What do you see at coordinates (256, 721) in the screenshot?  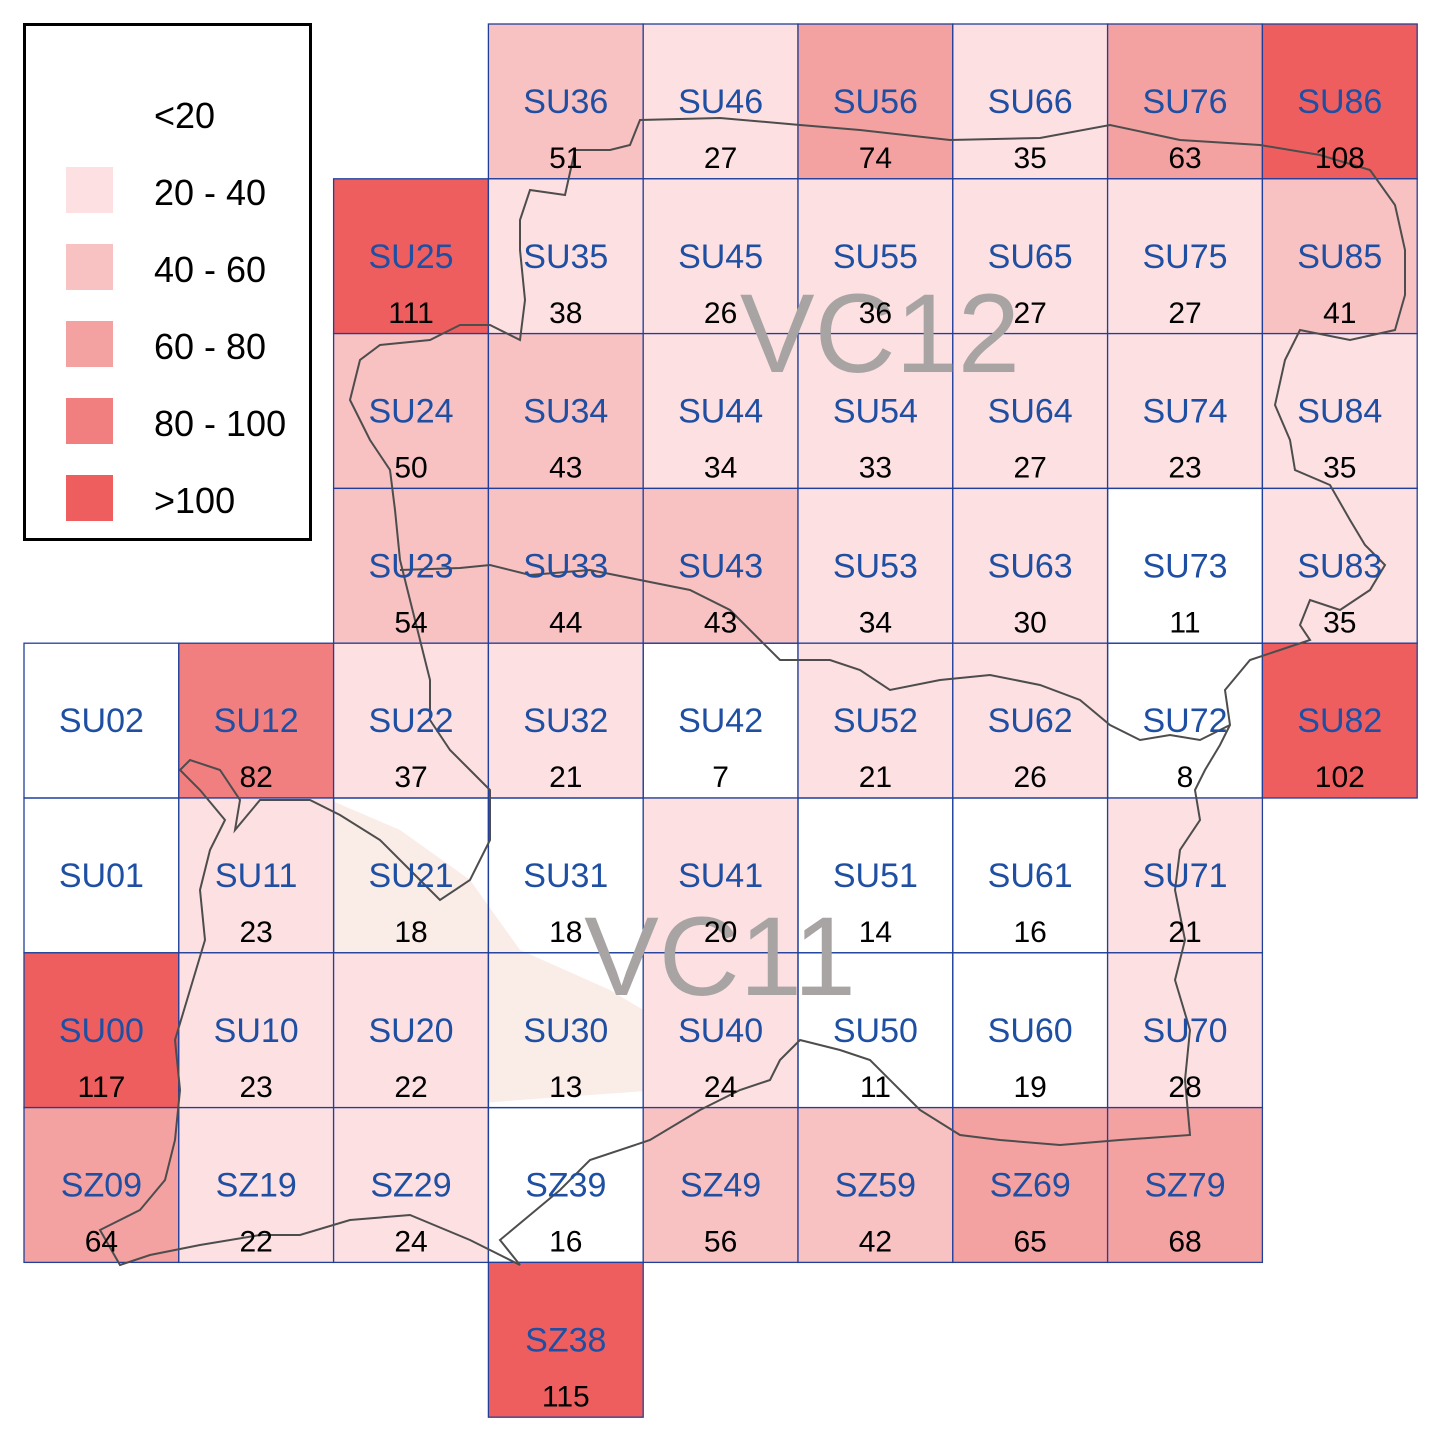 I see `hectad-code-su12: SU12` at bounding box center [256, 721].